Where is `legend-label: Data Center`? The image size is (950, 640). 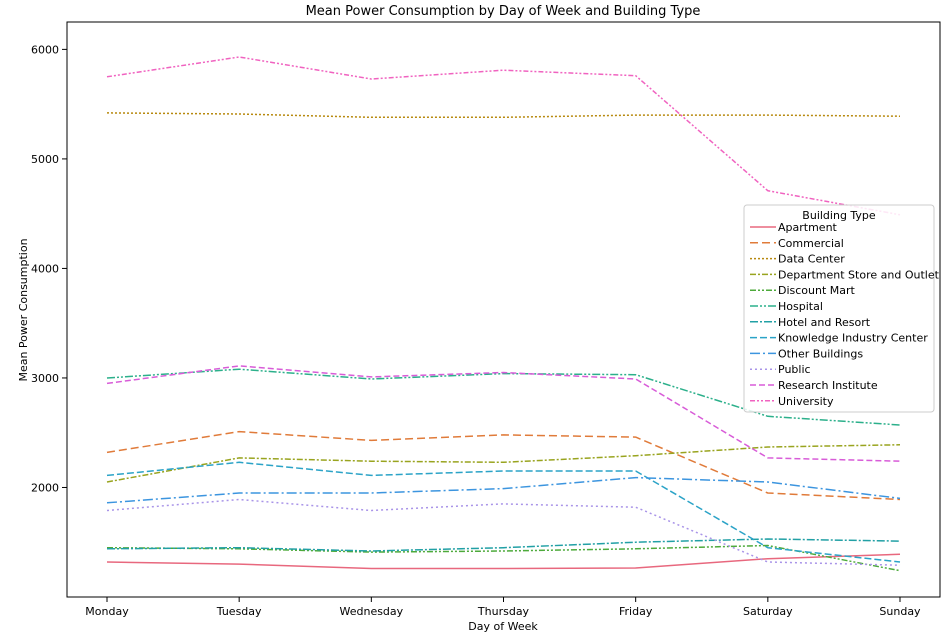
legend-label: Data Center is located at coordinates (811, 259).